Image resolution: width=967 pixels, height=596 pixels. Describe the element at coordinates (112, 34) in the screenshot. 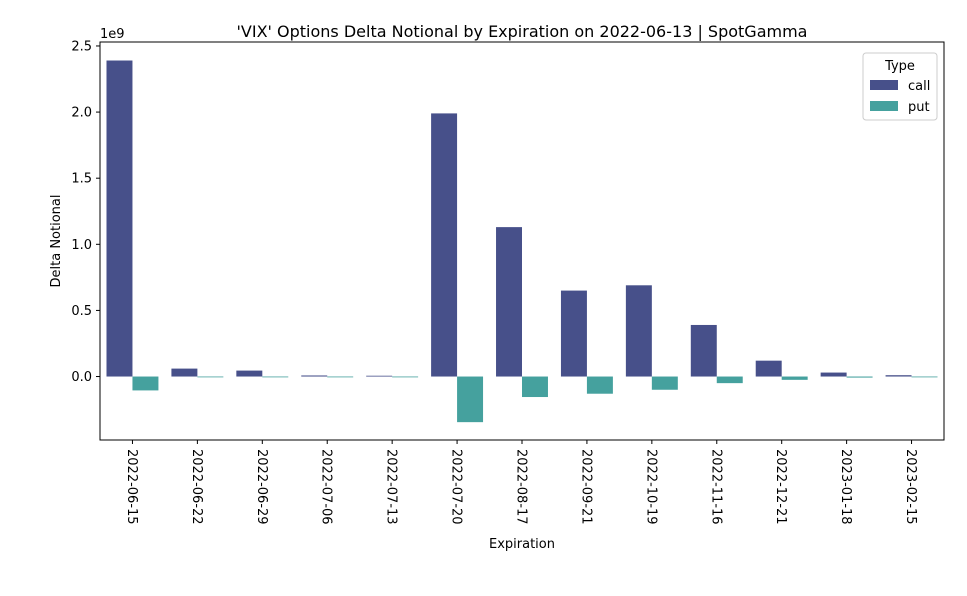

I see `y-offset-label: 1e9` at that location.